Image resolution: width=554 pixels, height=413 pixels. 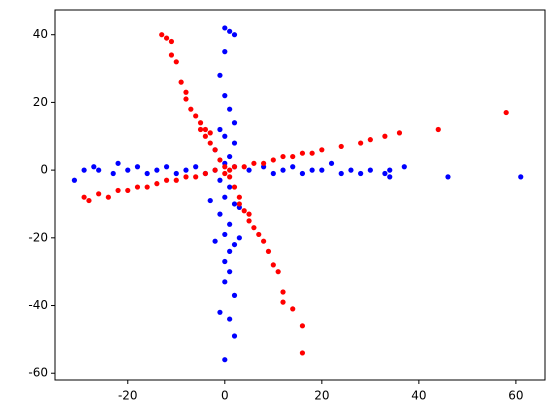 I want to click on y-tick-label: -60, so click(x=38, y=373).